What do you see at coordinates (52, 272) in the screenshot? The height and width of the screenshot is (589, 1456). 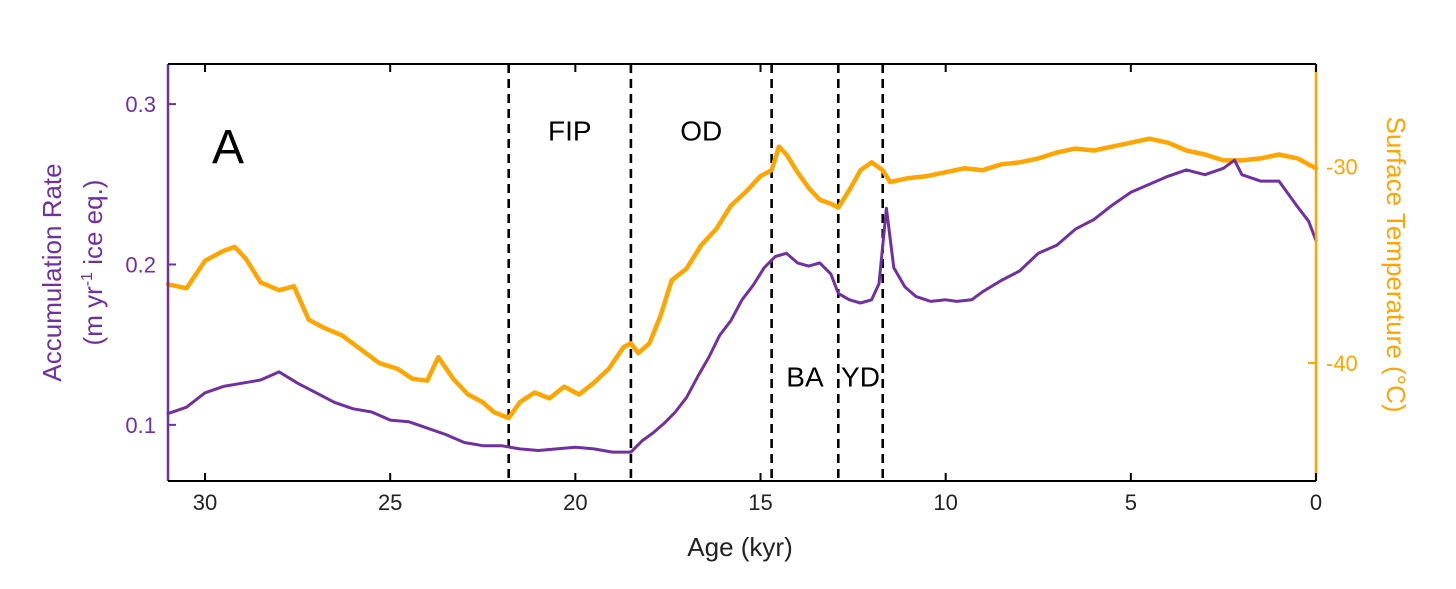 I see `y-left-axis-label: Accumulation Rate` at bounding box center [52, 272].